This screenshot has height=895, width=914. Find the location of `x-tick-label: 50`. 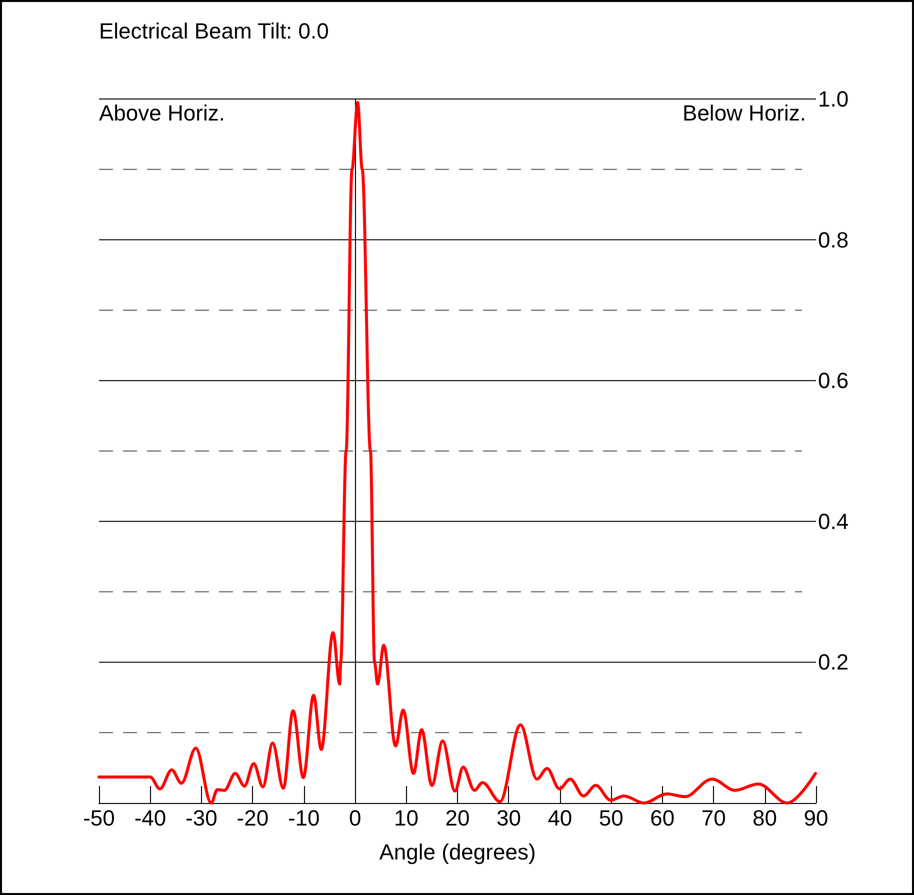

x-tick-label: 50 is located at coordinates (611, 818).